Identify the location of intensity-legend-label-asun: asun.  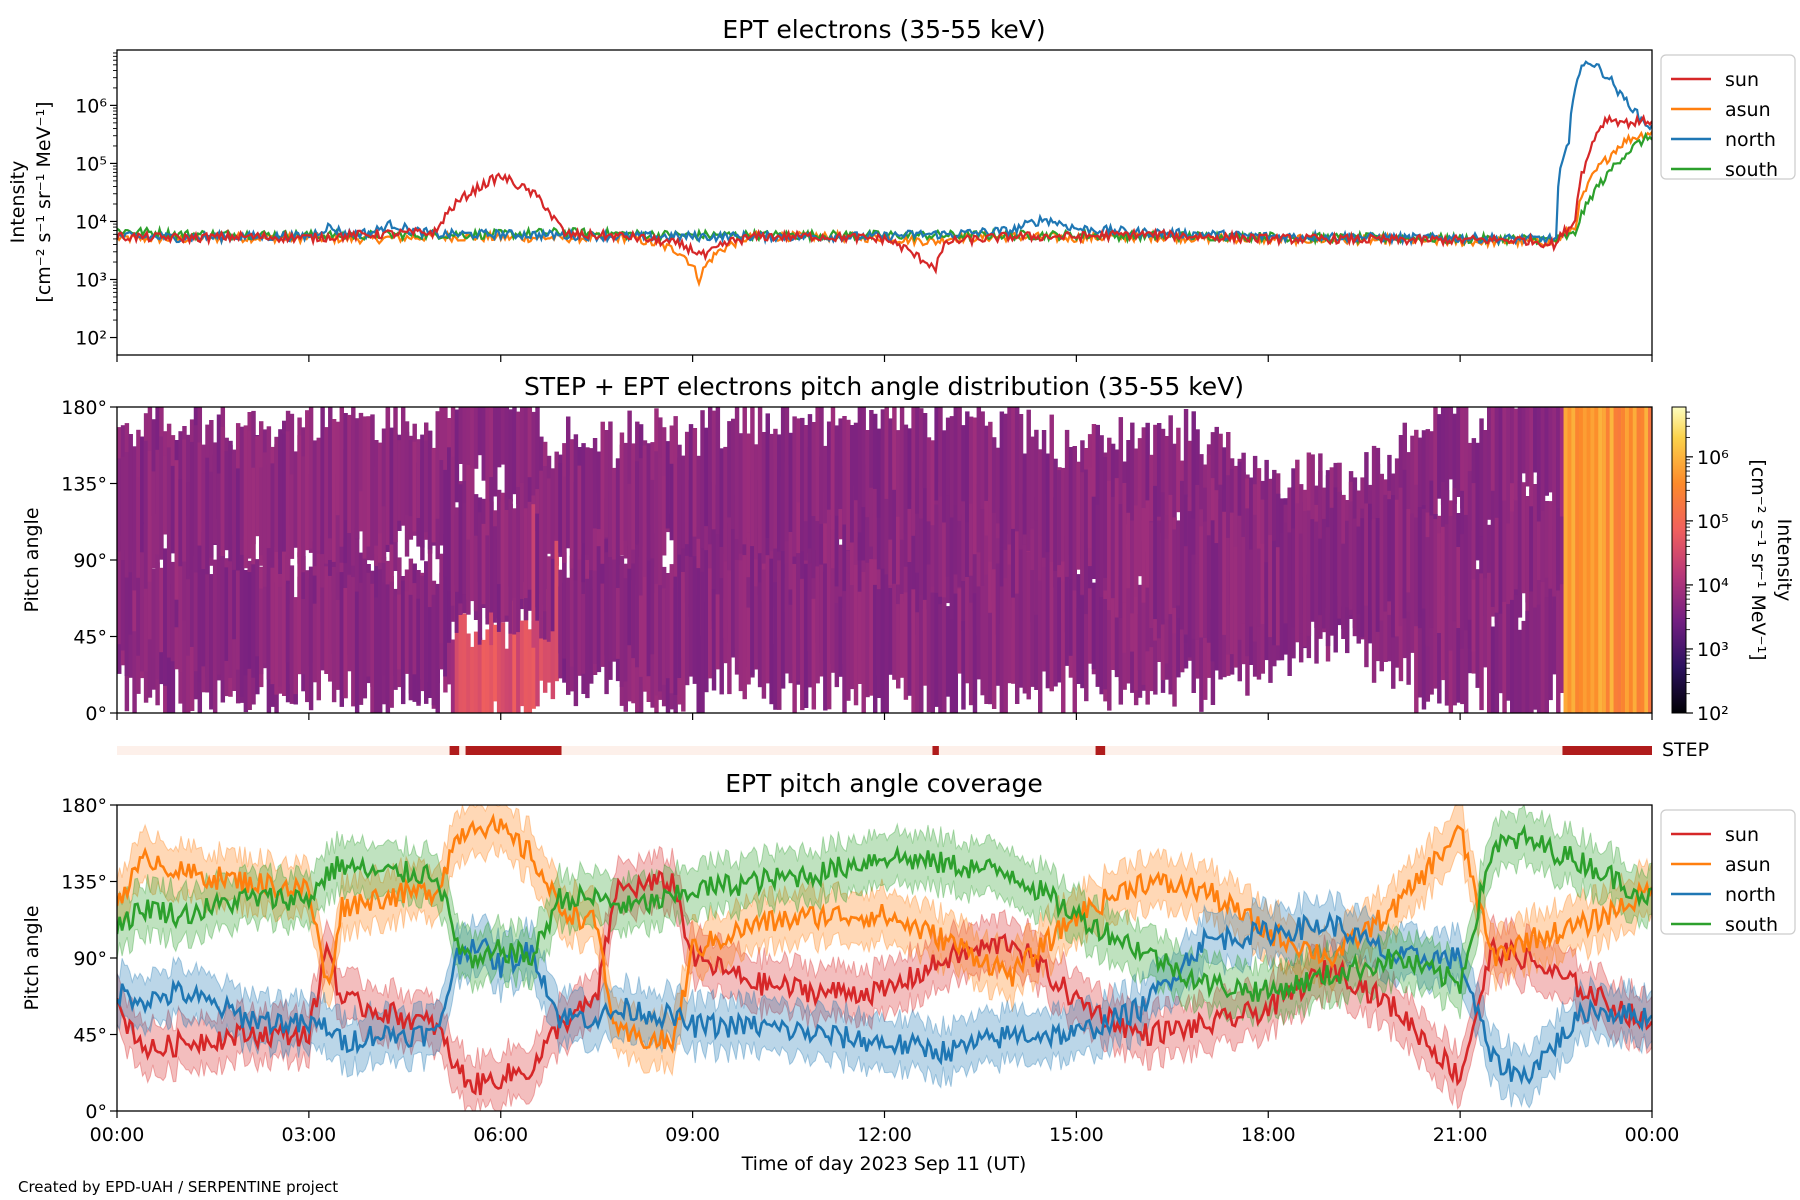
(1748, 110).